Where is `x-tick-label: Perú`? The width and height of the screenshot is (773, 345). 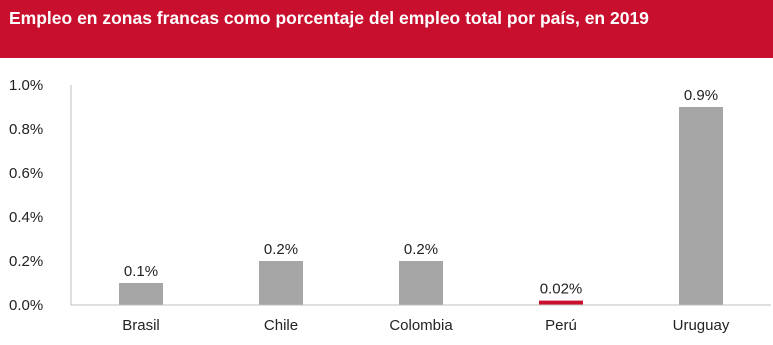 x-tick-label: Perú is located at coordinates (561, 325).